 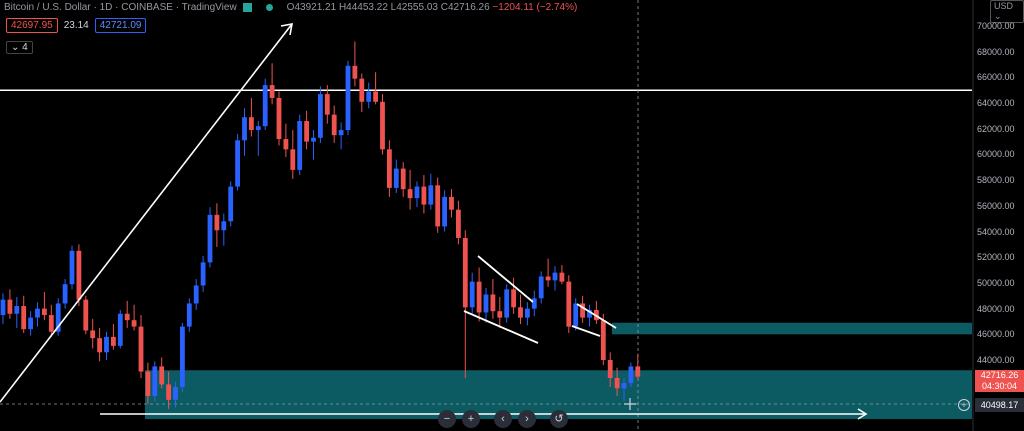 What do you see at coordinates (630, 404) in the screenshot?
I see `crosshair-cursor-icon` at bounding box center [630, 404].